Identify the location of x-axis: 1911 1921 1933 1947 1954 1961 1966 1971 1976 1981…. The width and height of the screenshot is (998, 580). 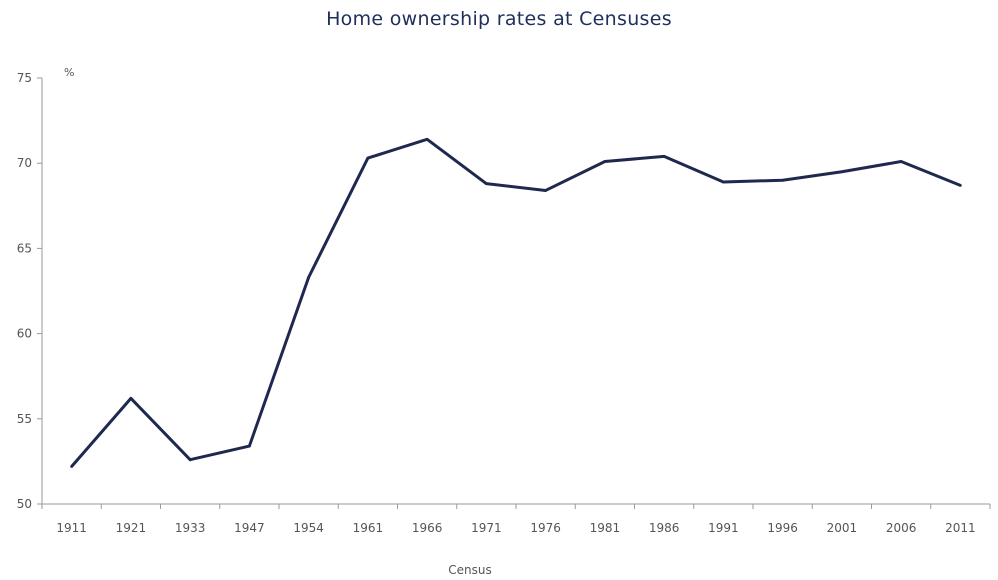
(516, 519).